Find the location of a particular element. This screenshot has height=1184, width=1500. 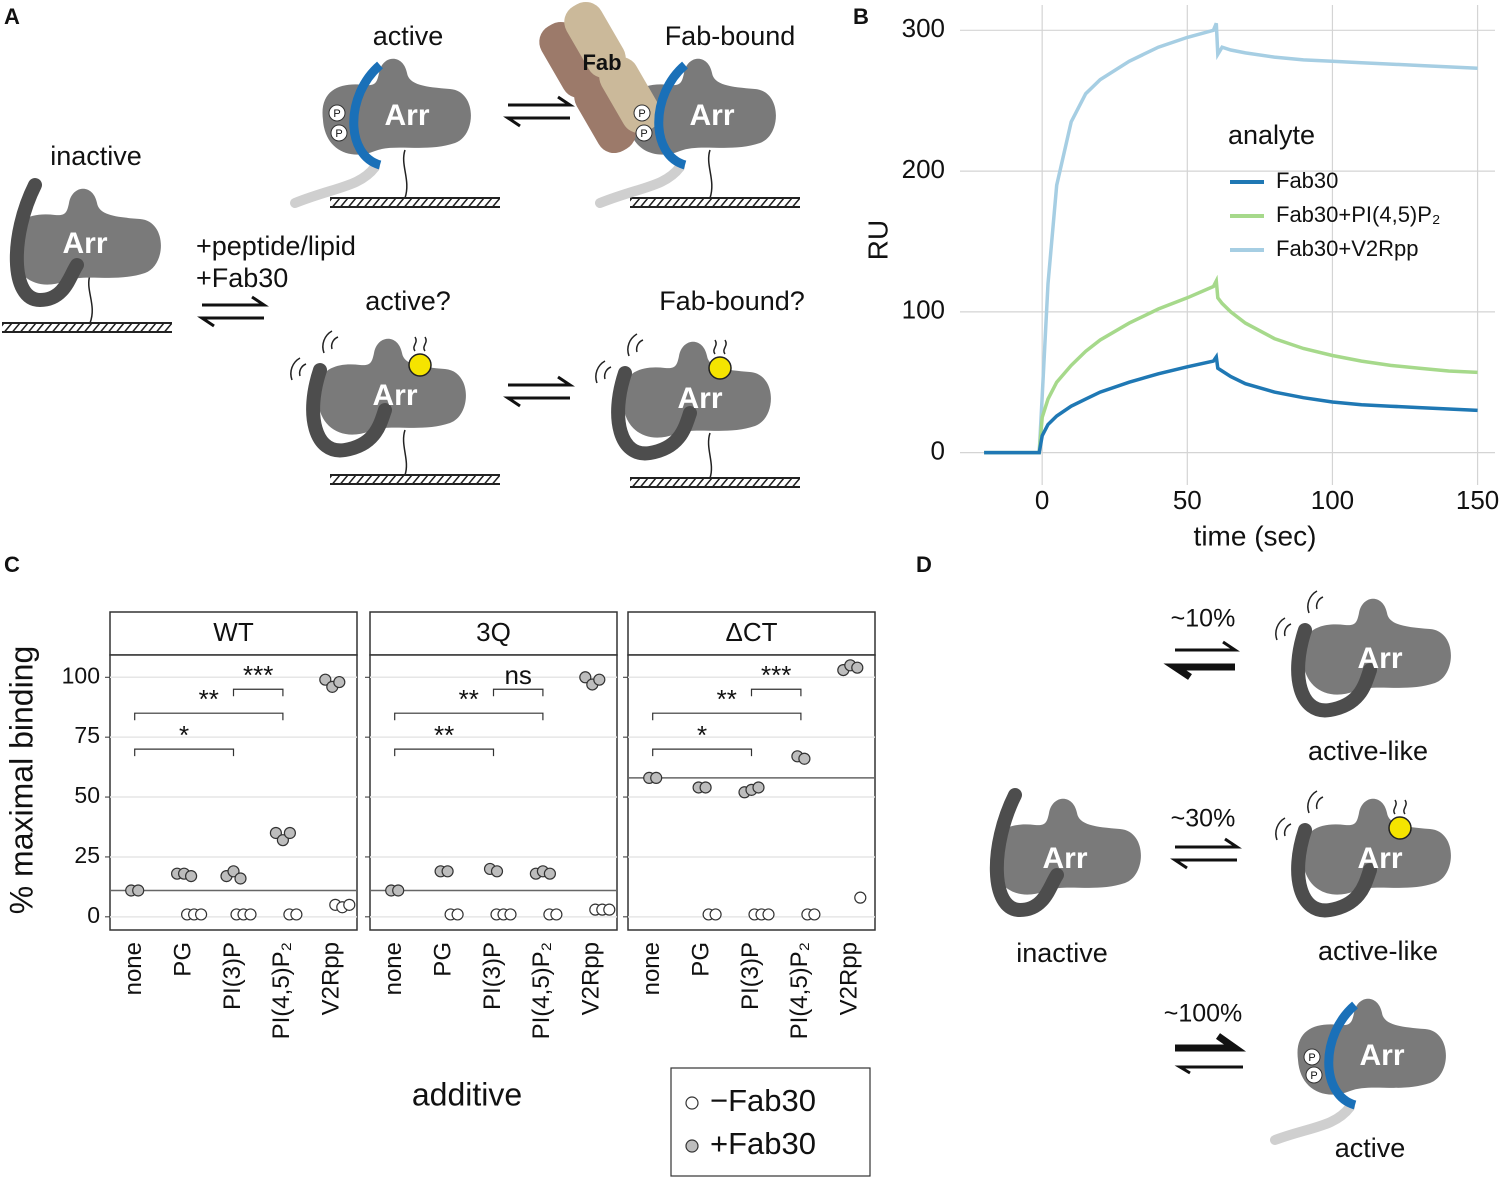

x-axis-label: time (sec) is located at coordinates (1255, 535).